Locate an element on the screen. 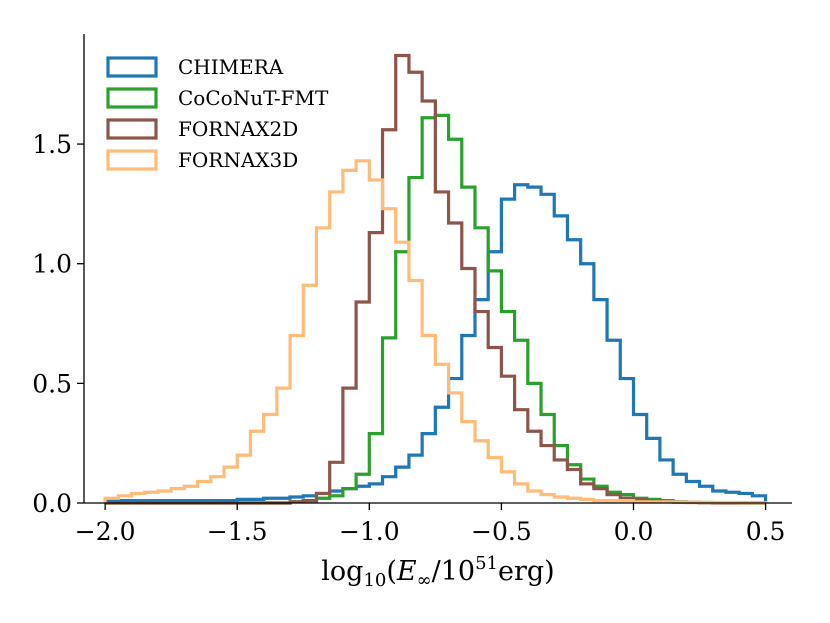 This screenshot has height=623, width=830. x-tick-label: 0.0 is located at coordinates (634, 531).